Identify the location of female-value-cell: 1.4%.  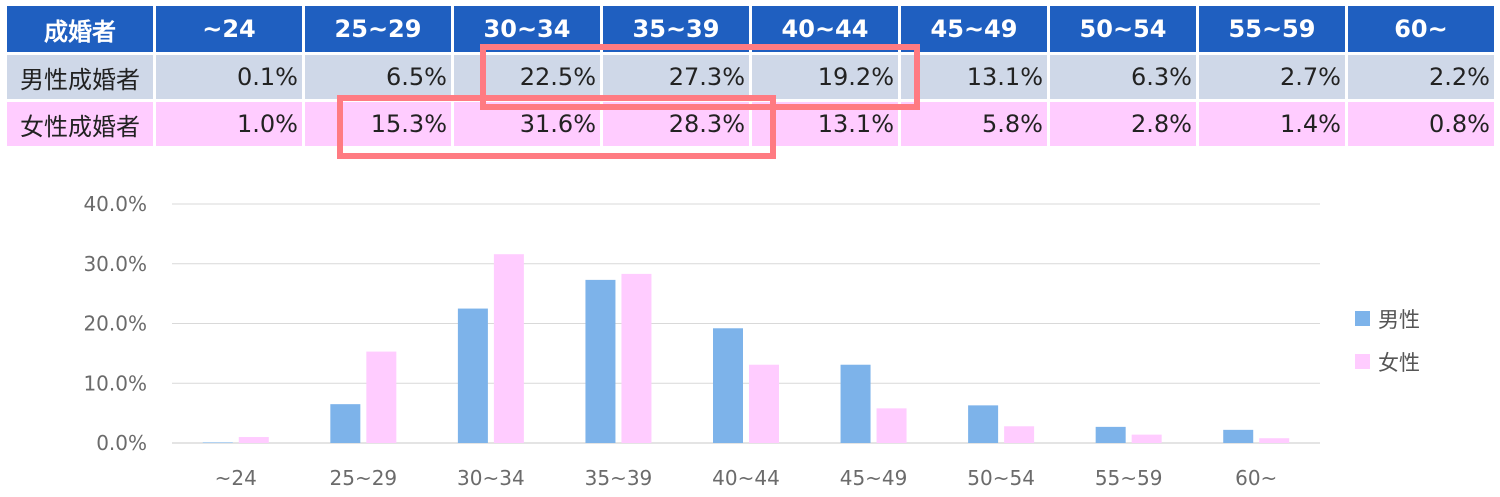
(1272, 124).